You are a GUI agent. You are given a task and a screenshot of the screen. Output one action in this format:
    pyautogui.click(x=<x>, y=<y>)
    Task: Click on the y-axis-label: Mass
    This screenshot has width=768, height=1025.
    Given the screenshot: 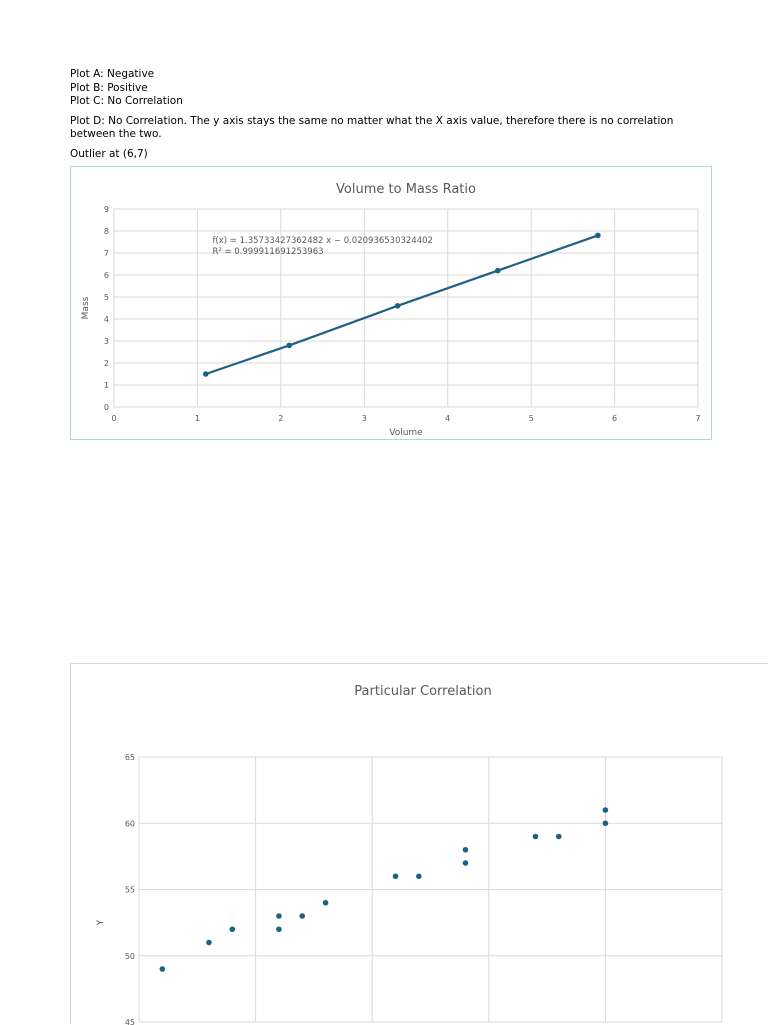 What is the action you would take?
    pyautogui.click(x=86, y=307)
    